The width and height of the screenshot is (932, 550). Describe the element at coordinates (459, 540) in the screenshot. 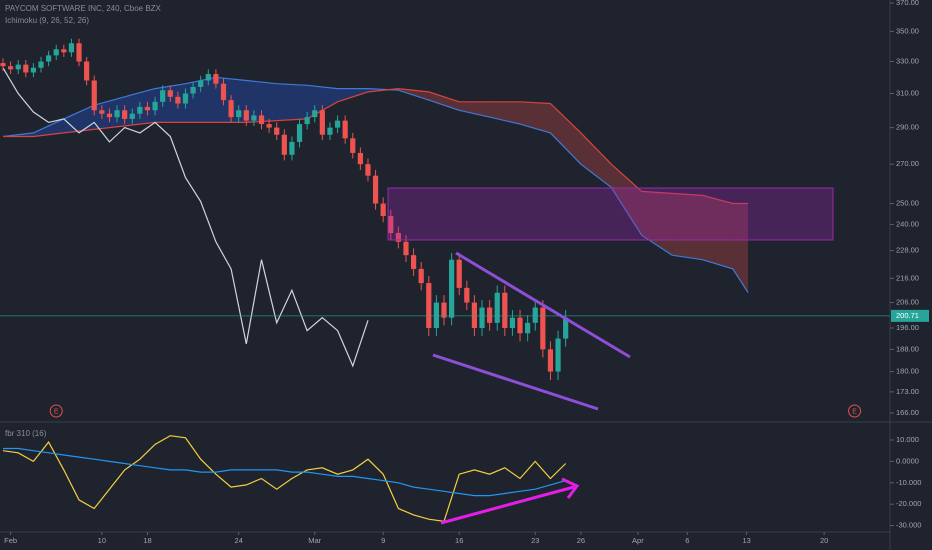

I see `x-tick-label: 16` at that location.